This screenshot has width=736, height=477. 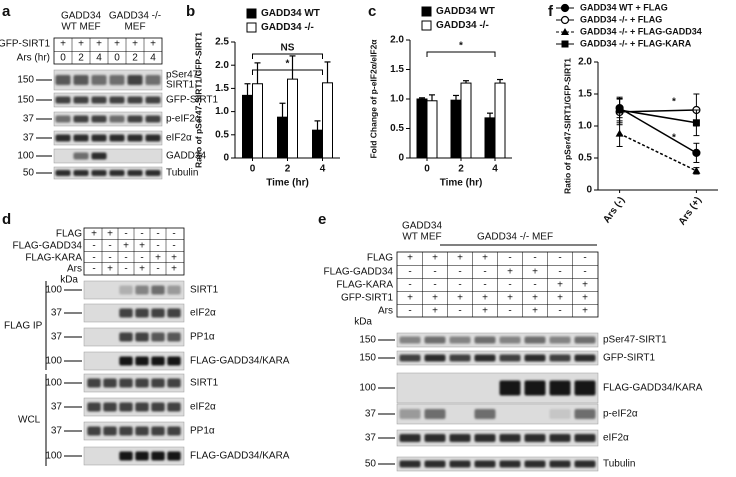 What do you see at coordinates (372, 11) in the screenshot?
I see `panel-label: c` at bounding box center [372, 11].